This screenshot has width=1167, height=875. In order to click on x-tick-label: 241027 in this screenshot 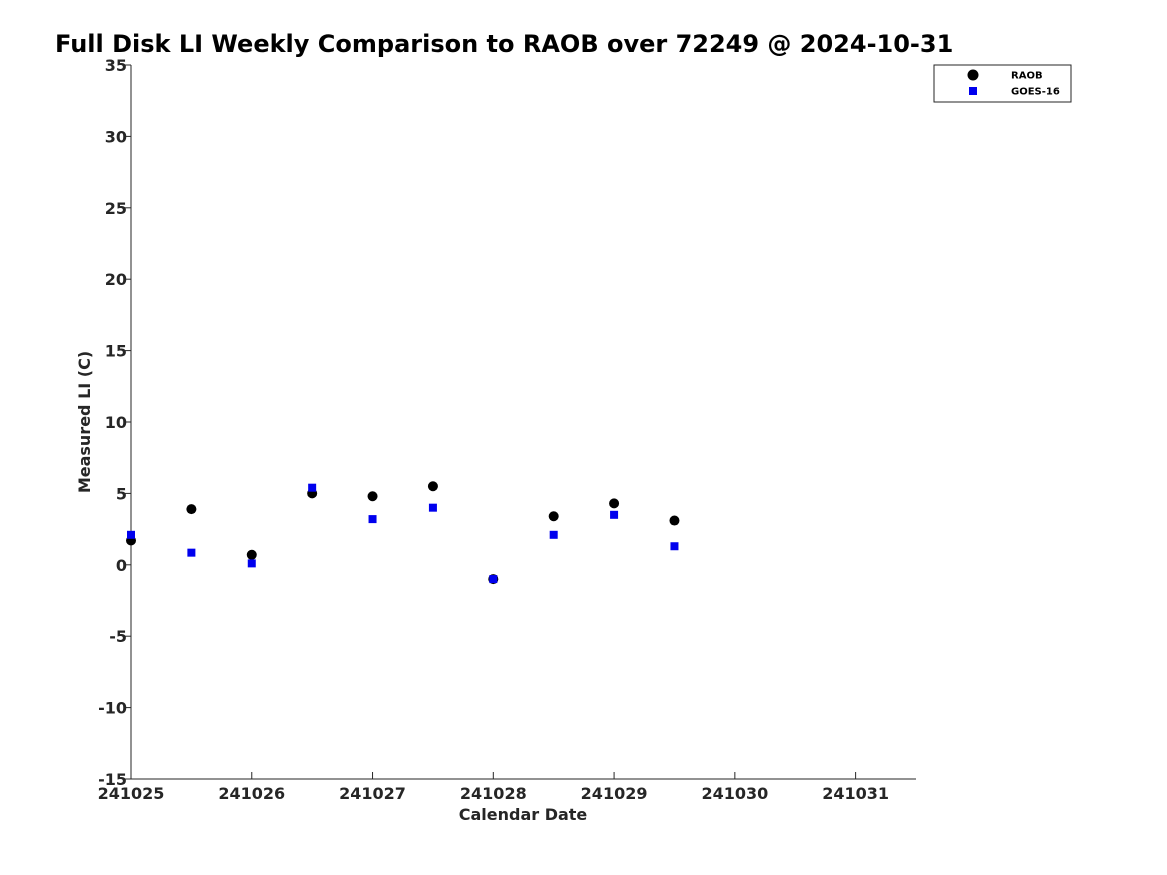, I will do `click(372, 793)`.